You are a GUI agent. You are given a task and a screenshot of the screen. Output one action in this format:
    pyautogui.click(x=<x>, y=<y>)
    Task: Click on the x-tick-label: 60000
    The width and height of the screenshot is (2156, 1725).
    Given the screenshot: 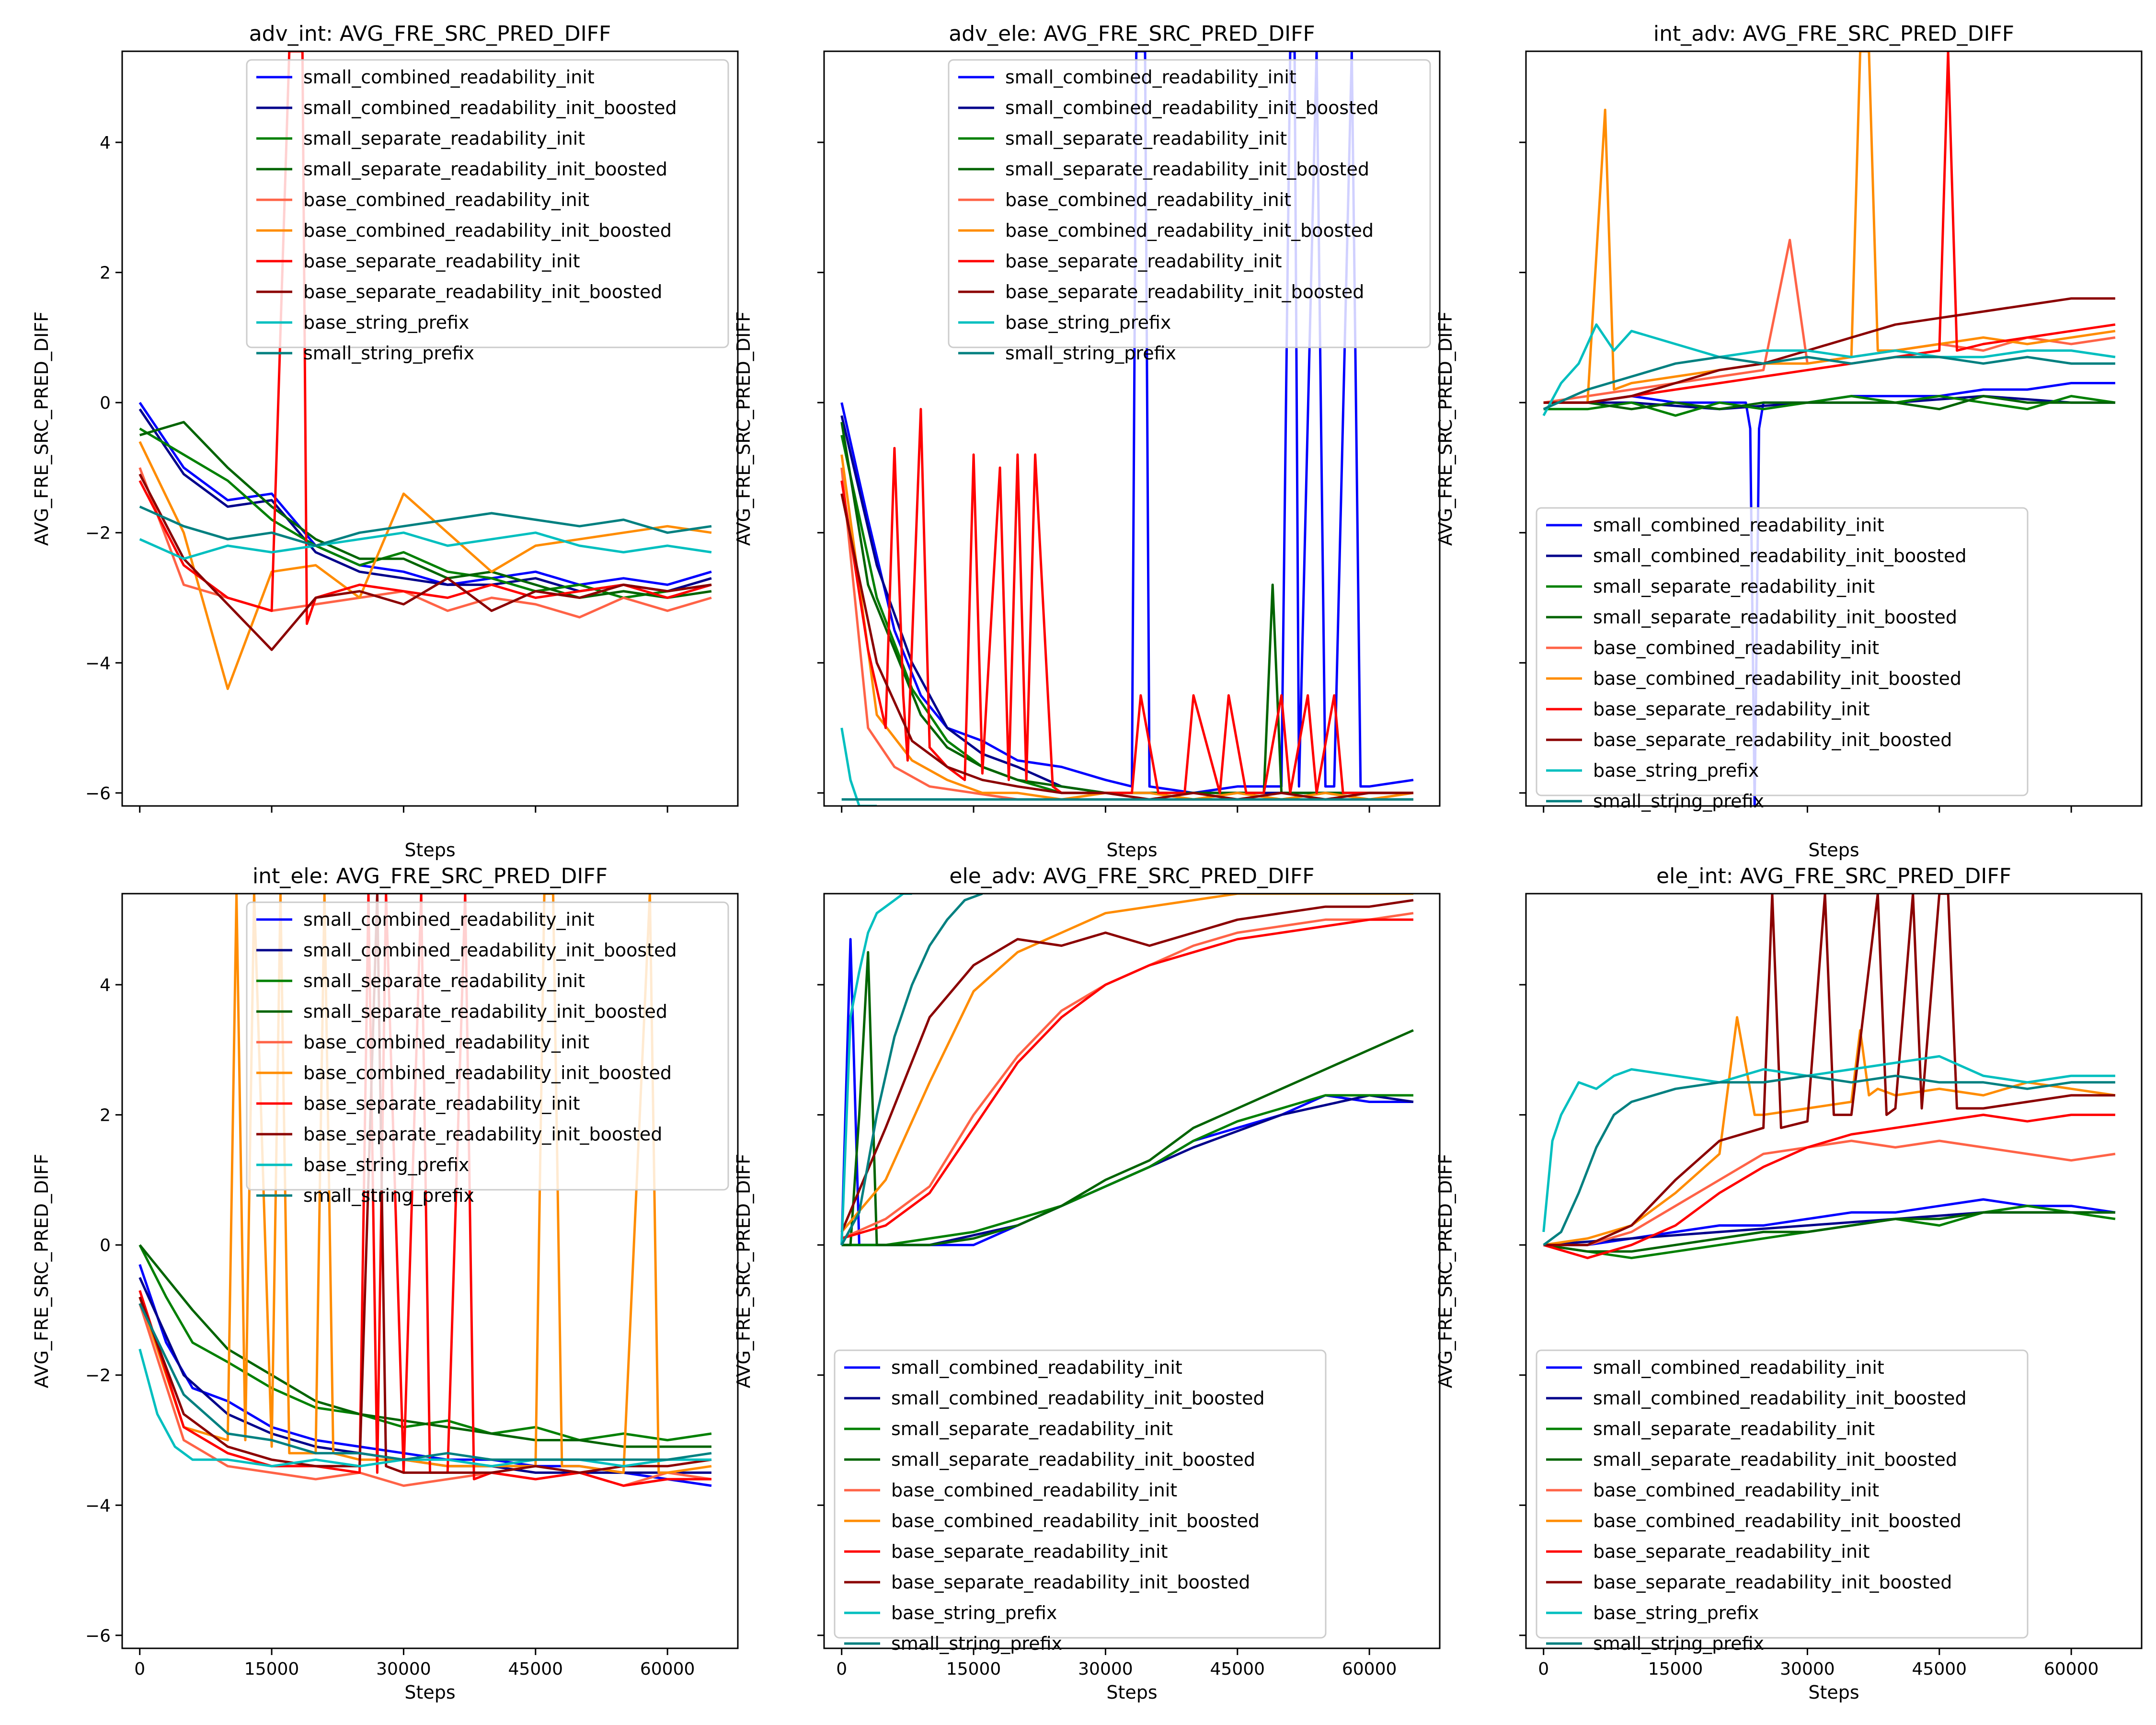 What is the action you would take?
    pyautogui.click(x=667, y=1669)
    